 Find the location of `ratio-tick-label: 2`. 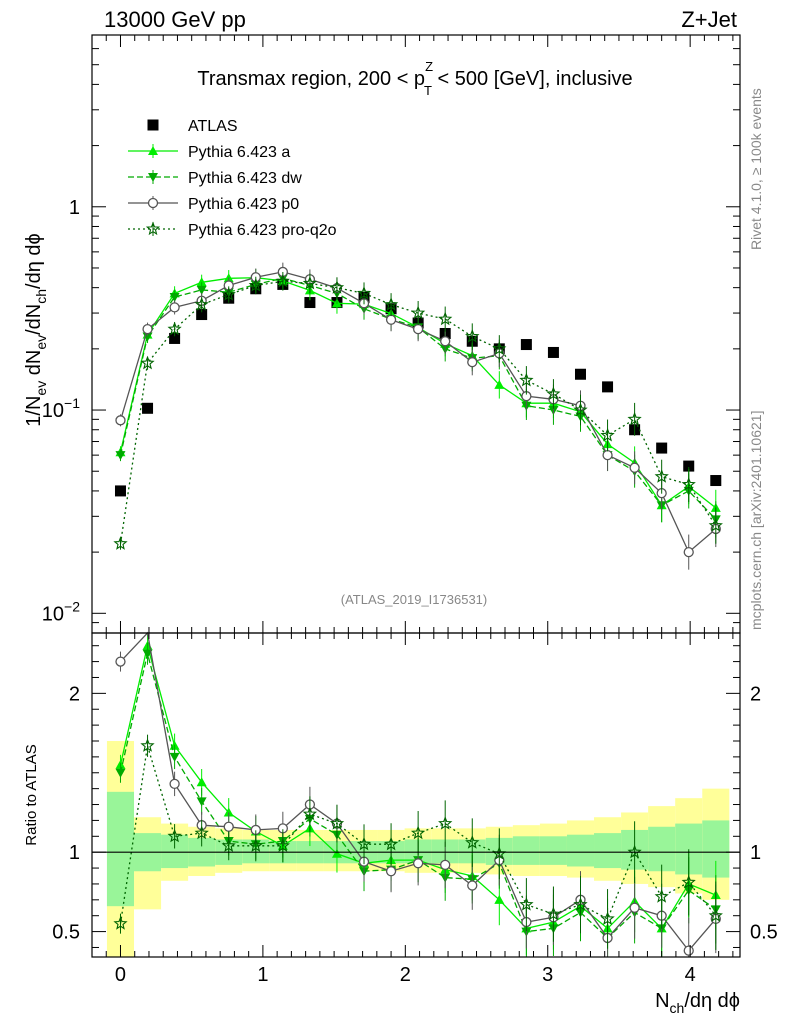

ratio-tick-label: 2 is located at coordinates (74, 694).